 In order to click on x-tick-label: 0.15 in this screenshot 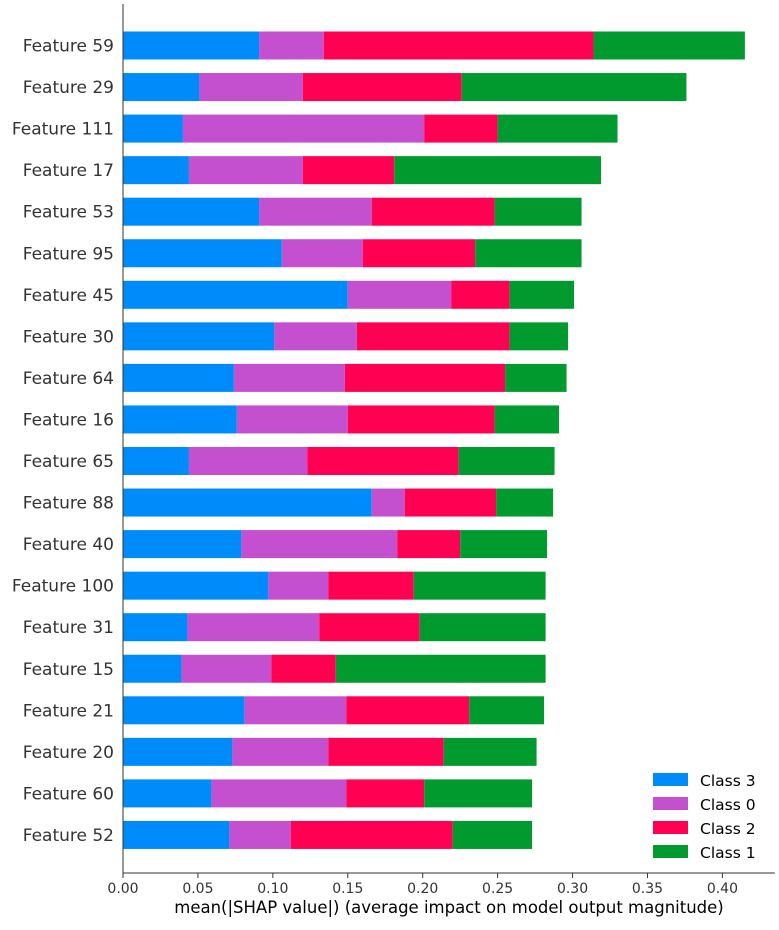, I will do `click(347, 889)`.